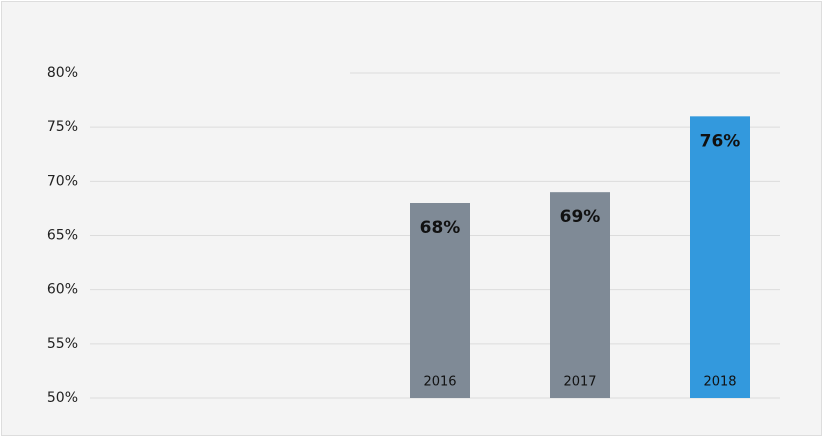  I want to click on value-label: 69%, so click(580, 217).